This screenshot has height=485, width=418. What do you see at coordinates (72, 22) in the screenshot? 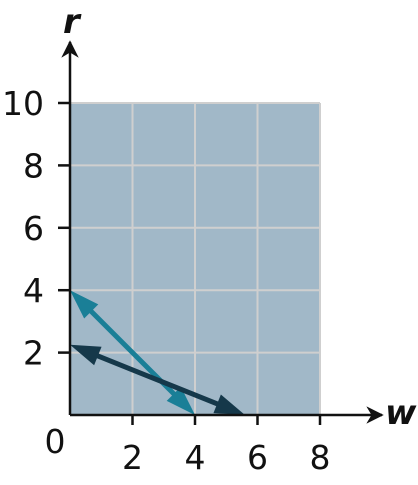
I see `y-axis-label: r` at bounding box center [72, 22].